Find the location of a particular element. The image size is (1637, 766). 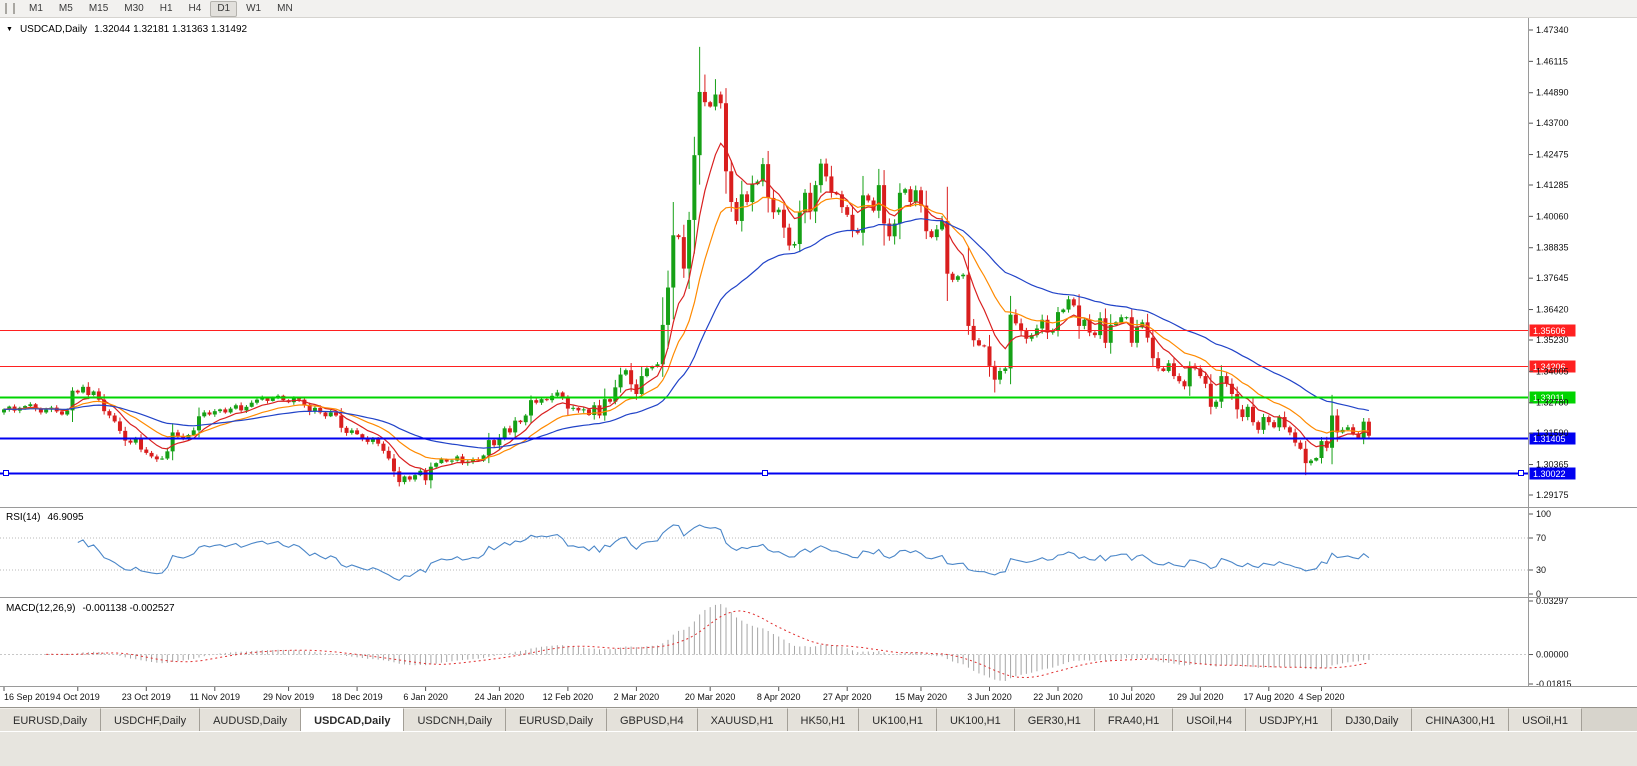

svg-text: 11 Nov 2019 is located at coordinates (215, 697).